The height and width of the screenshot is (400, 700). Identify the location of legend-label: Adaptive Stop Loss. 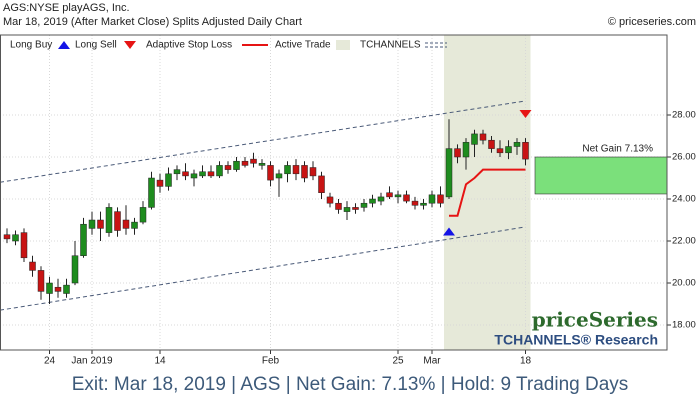
(189, 45).